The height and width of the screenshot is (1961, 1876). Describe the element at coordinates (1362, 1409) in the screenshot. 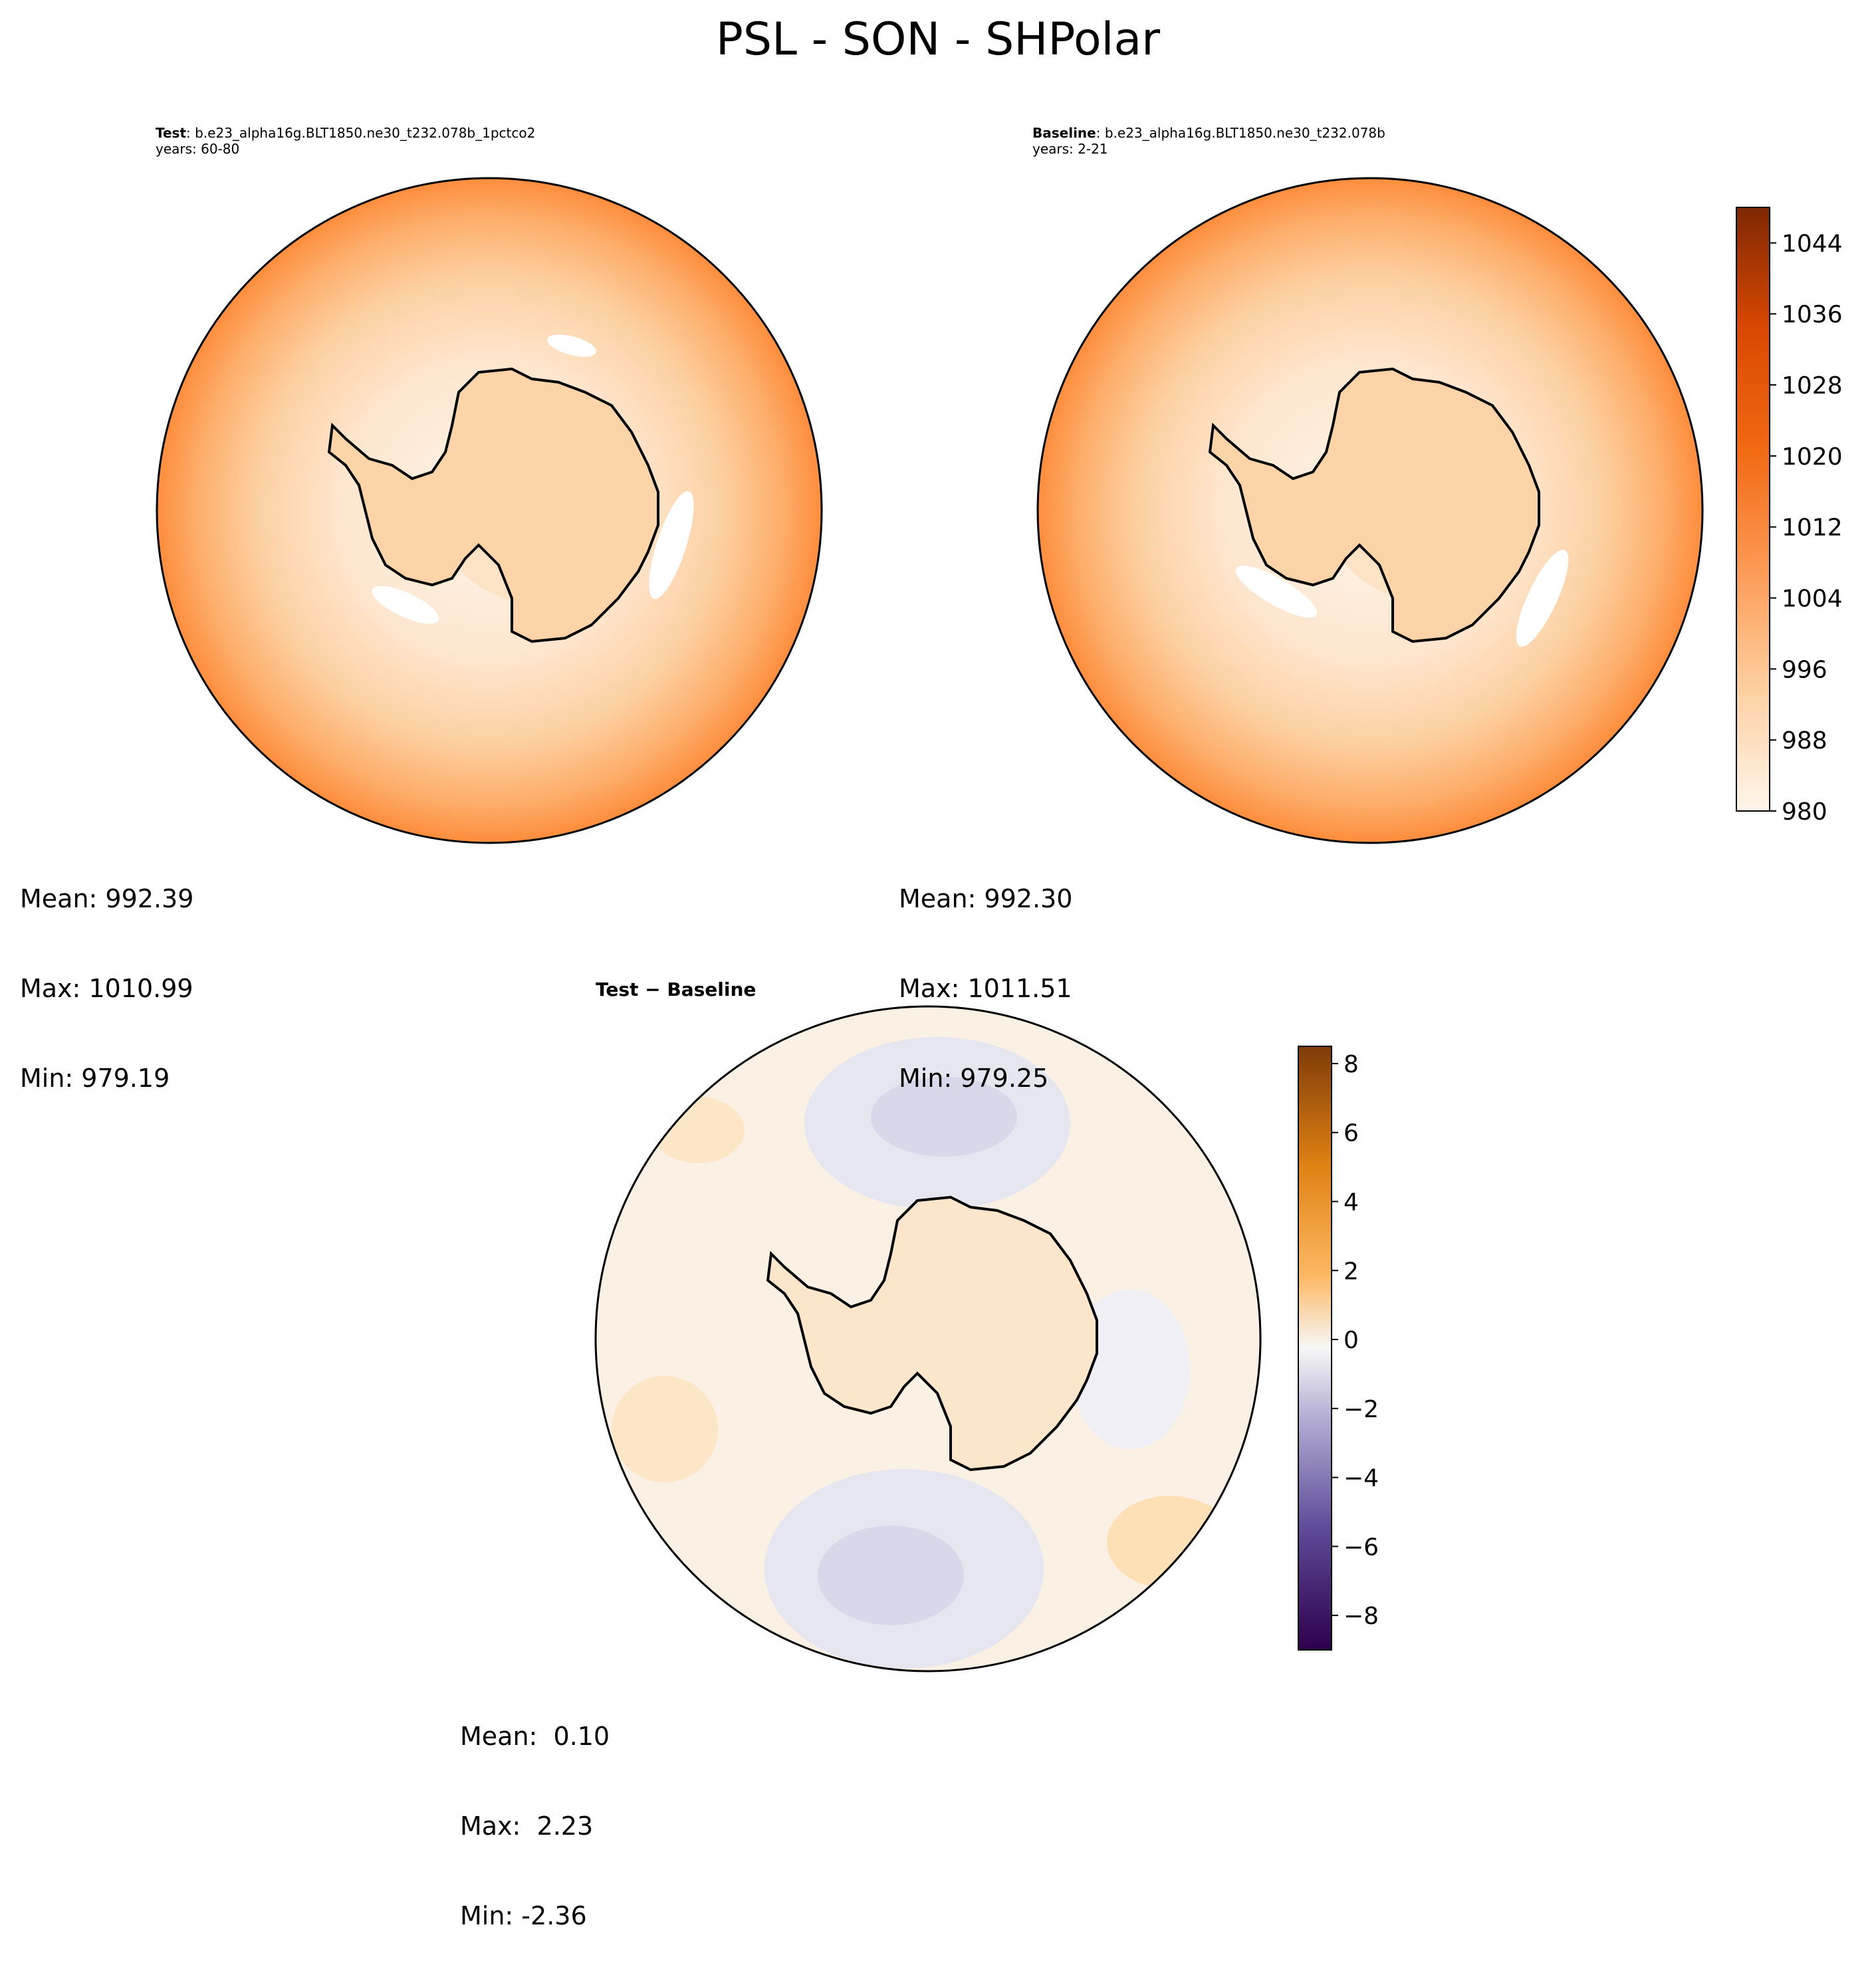

I see `diff-colorbar-tick-label: −2` at that location.